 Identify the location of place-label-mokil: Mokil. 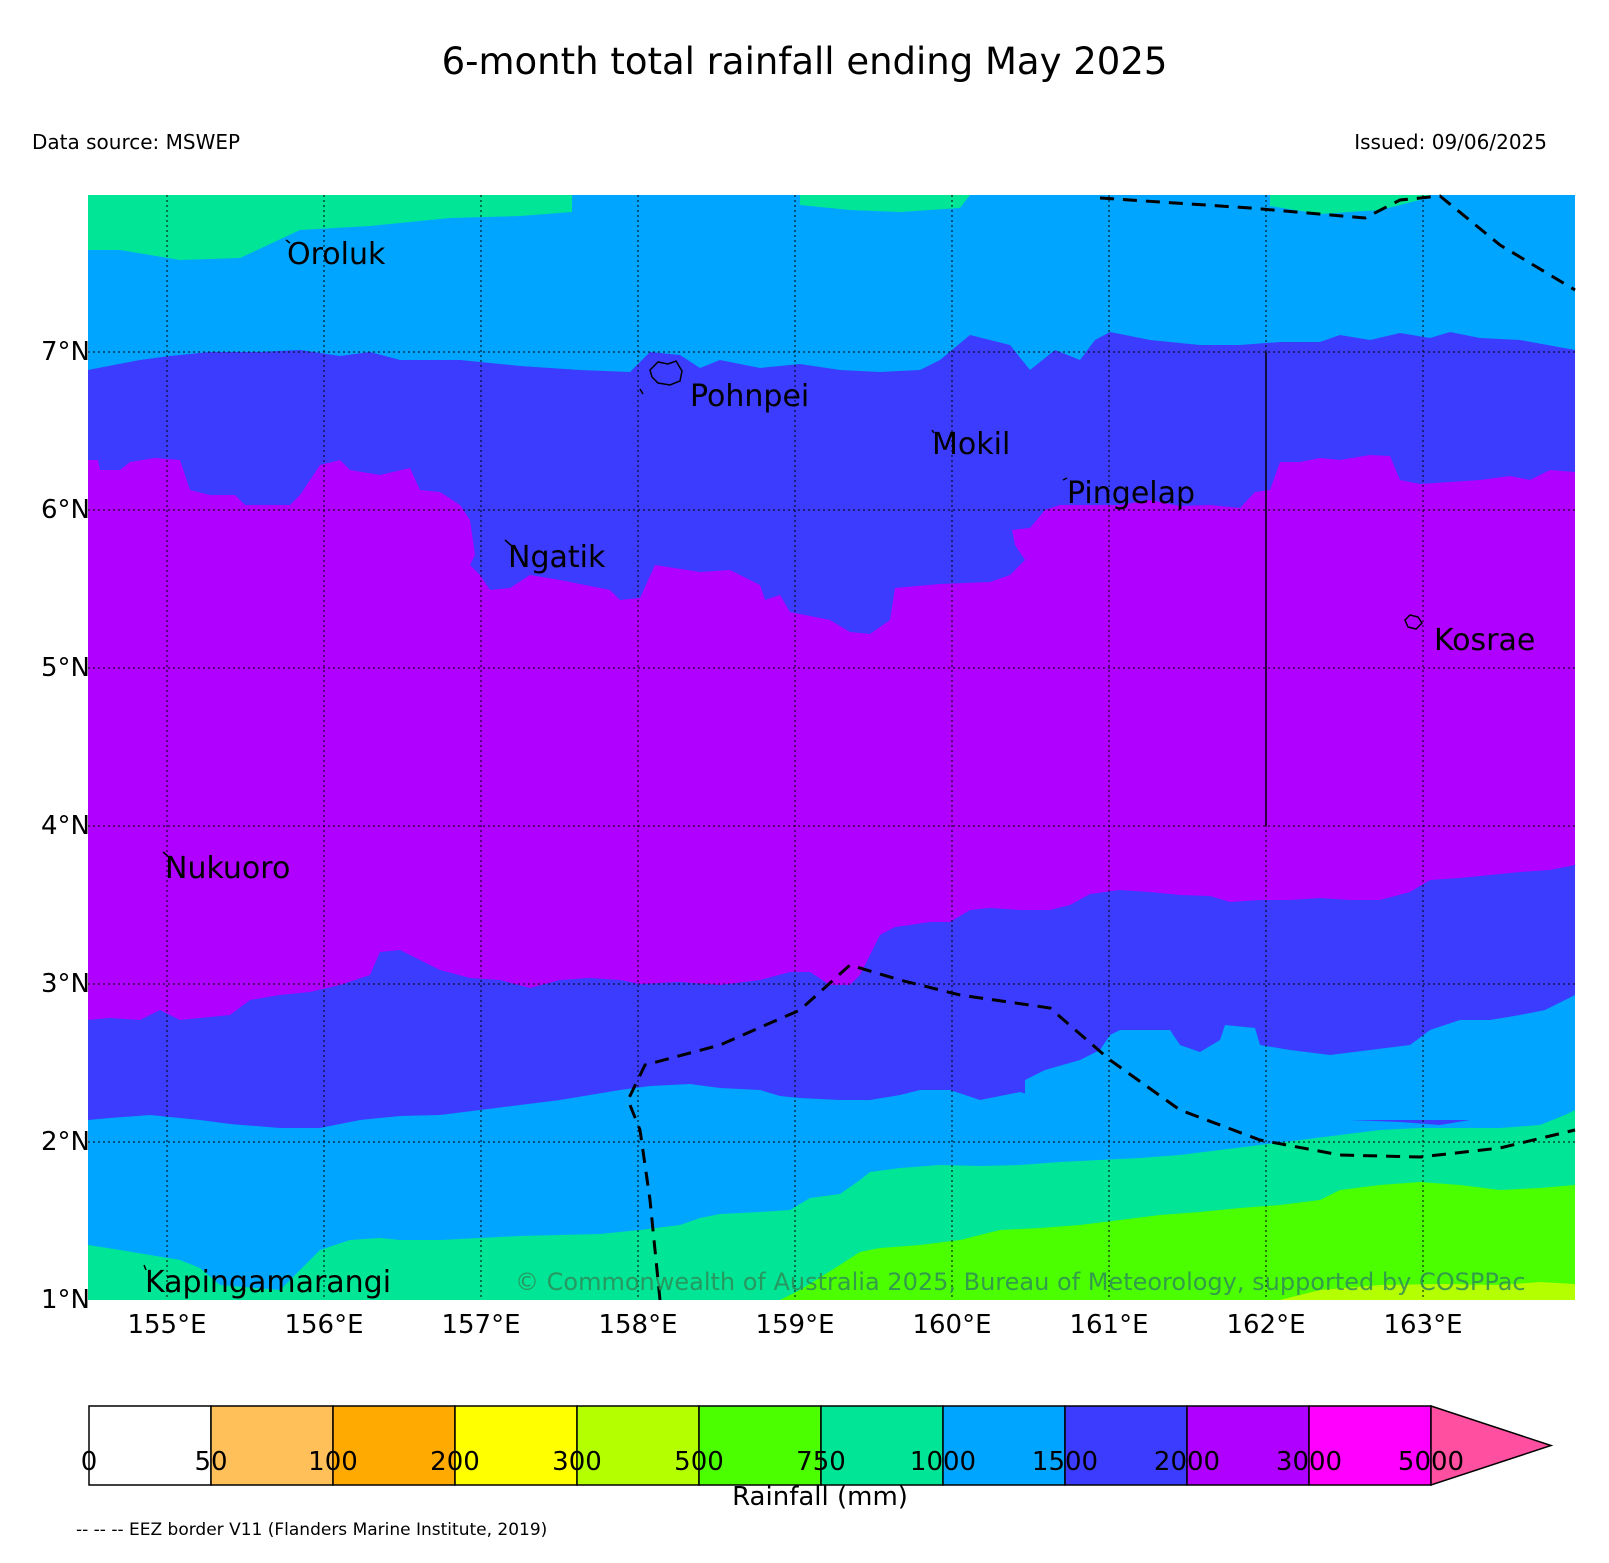
(971, 444).